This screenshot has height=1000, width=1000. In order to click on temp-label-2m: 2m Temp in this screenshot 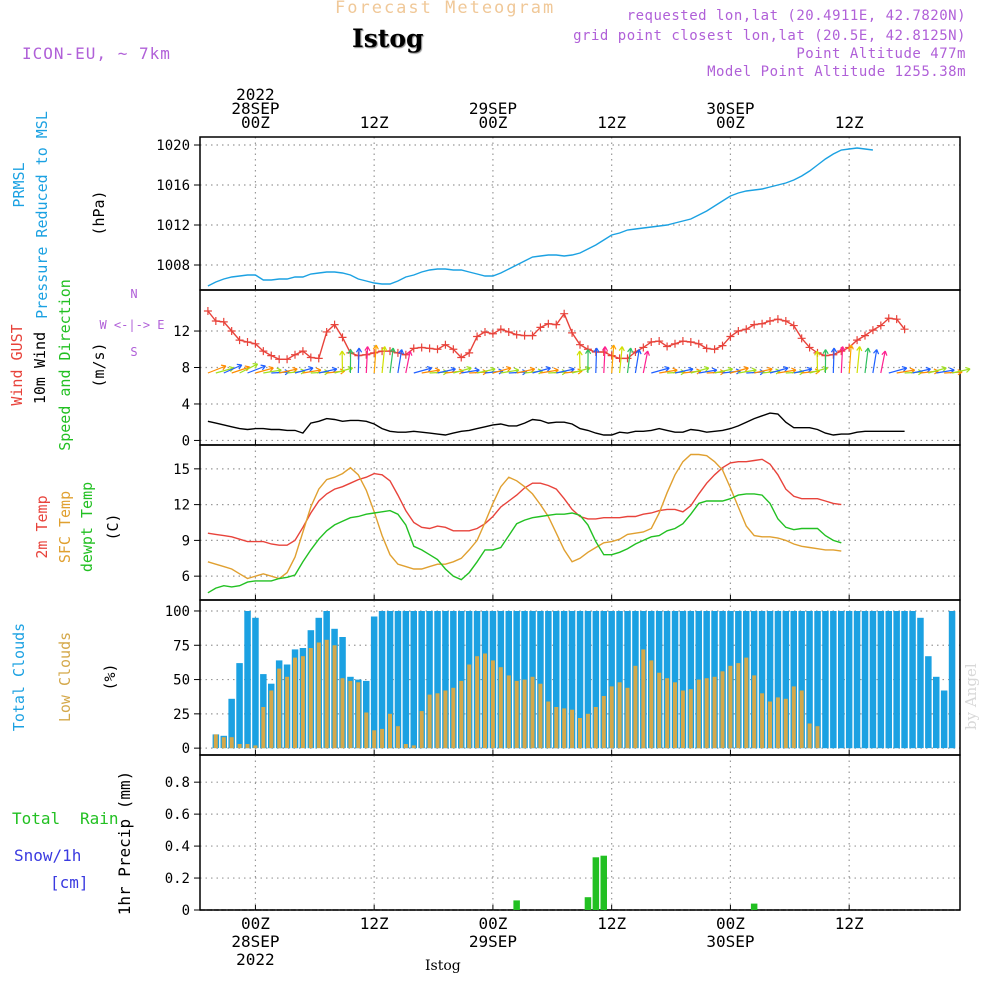, I will do `click(42, 526)`.